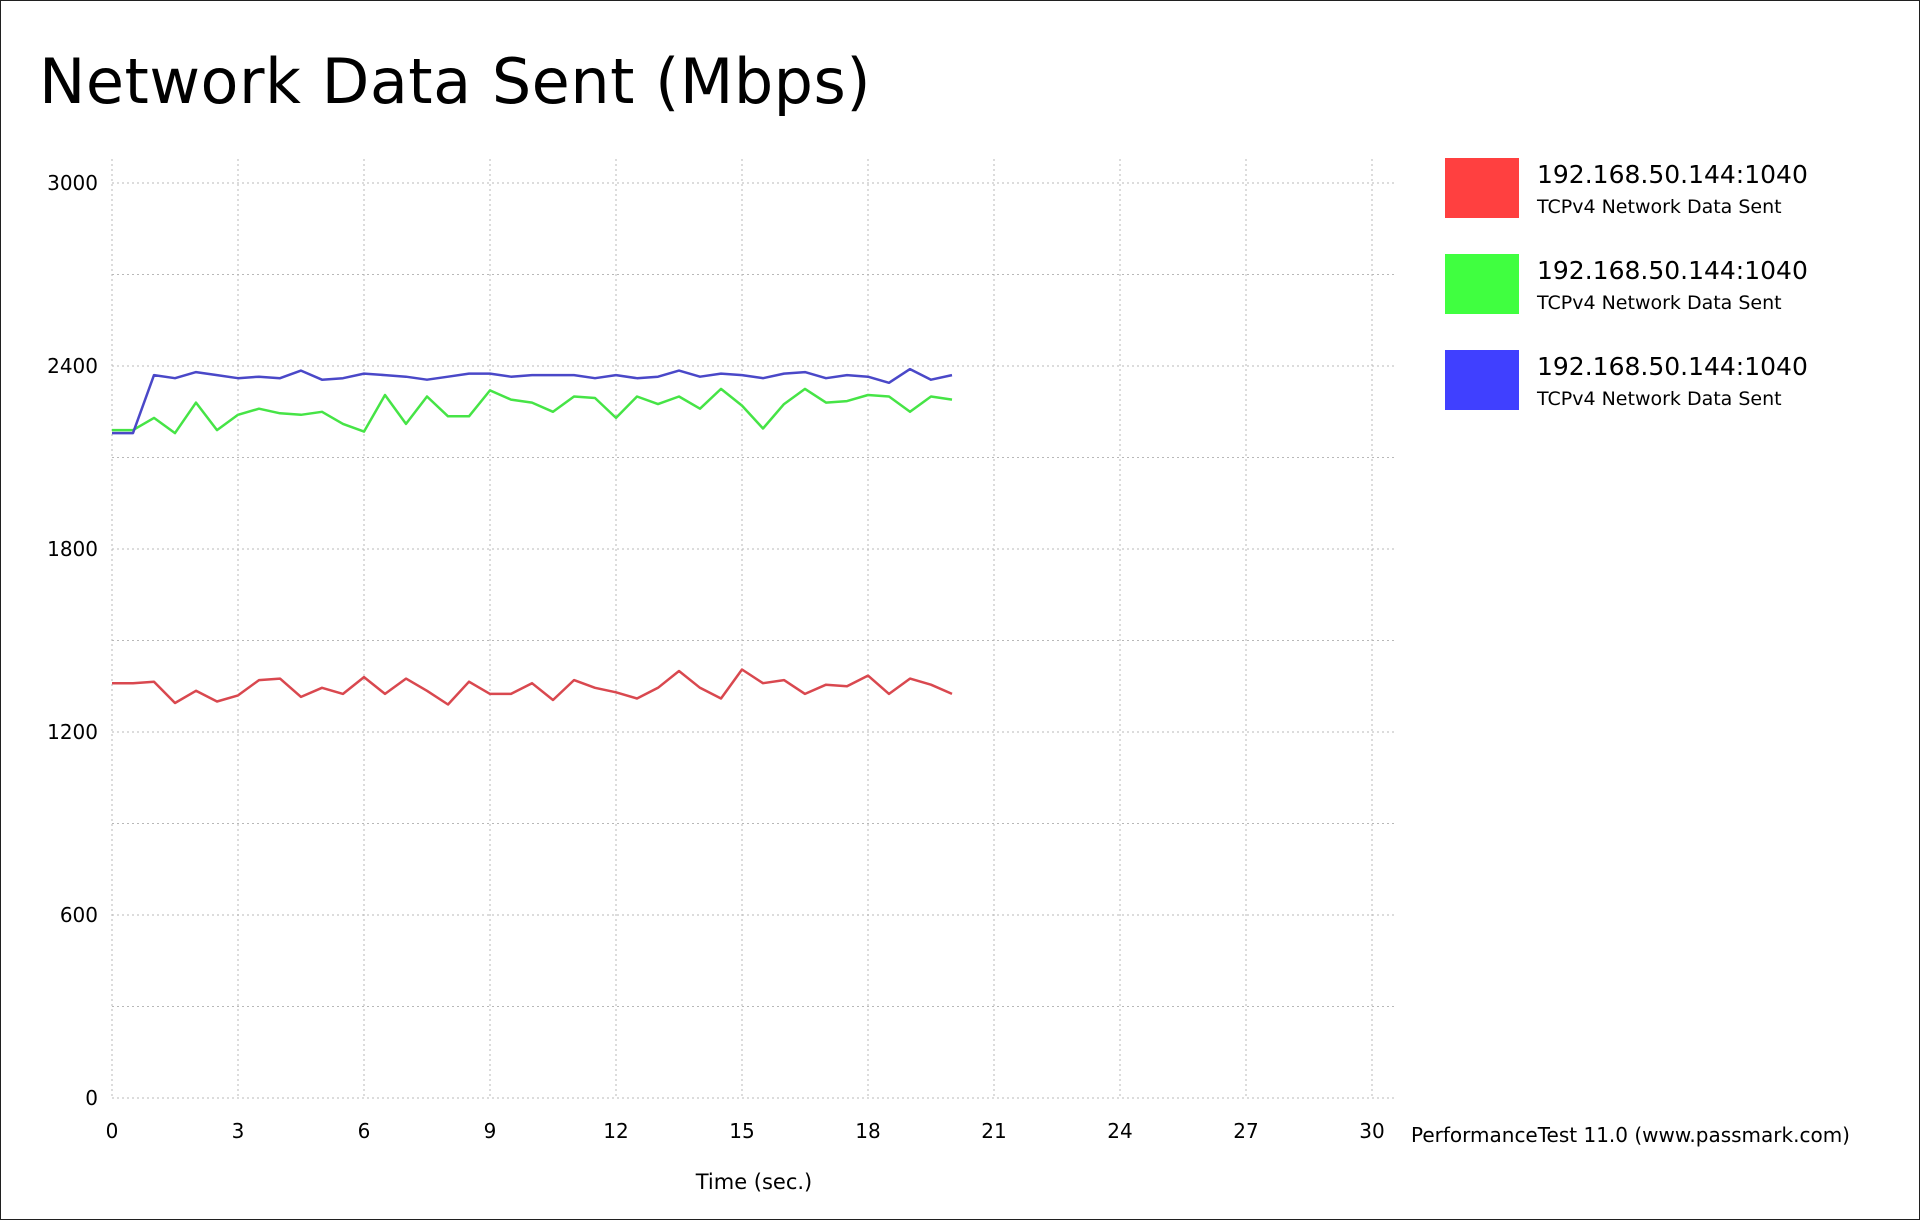 The height and width of the screenshot is (1220, 1920). What do you see at coordinates (615, 1131) in the screenshot?
I see `x-tick-label: 12` at bounding box center [615, 1131].